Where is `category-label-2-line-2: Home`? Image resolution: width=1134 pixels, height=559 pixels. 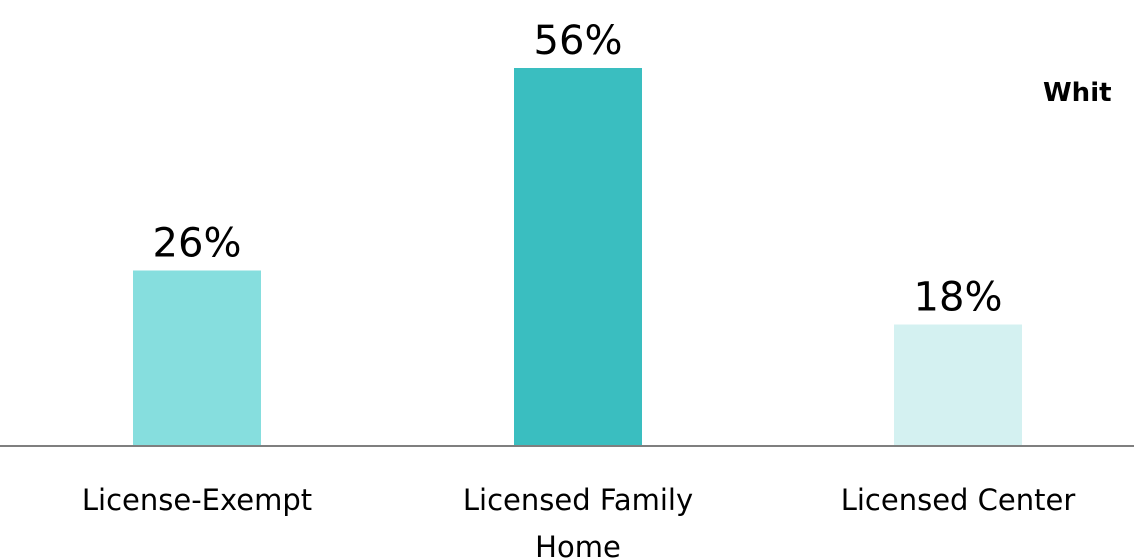
category-label-2-line-2: Home is located at coordinates (578, 544).